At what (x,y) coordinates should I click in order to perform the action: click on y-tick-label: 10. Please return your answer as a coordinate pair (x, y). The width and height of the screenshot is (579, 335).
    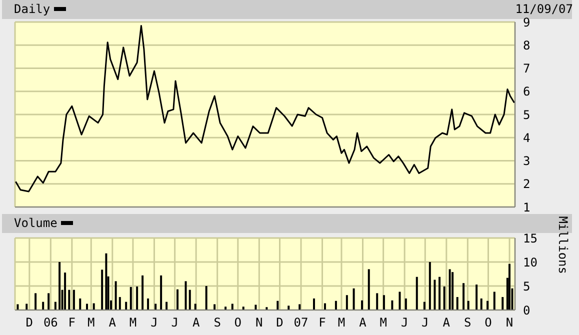
    Looking at the image, I should click on (530, 262).